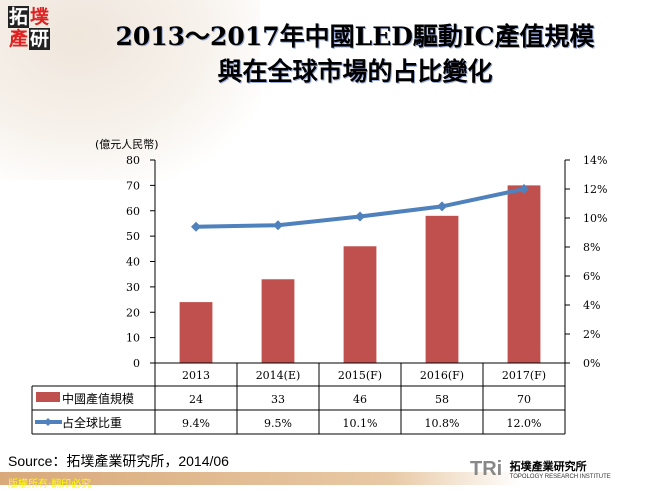 The height and width of the screenshot is (491, 650). What do you see at coordinates (524, 399) in the screenshot?
I see `bar-value-label: 70` at bounding box center [524, 399].